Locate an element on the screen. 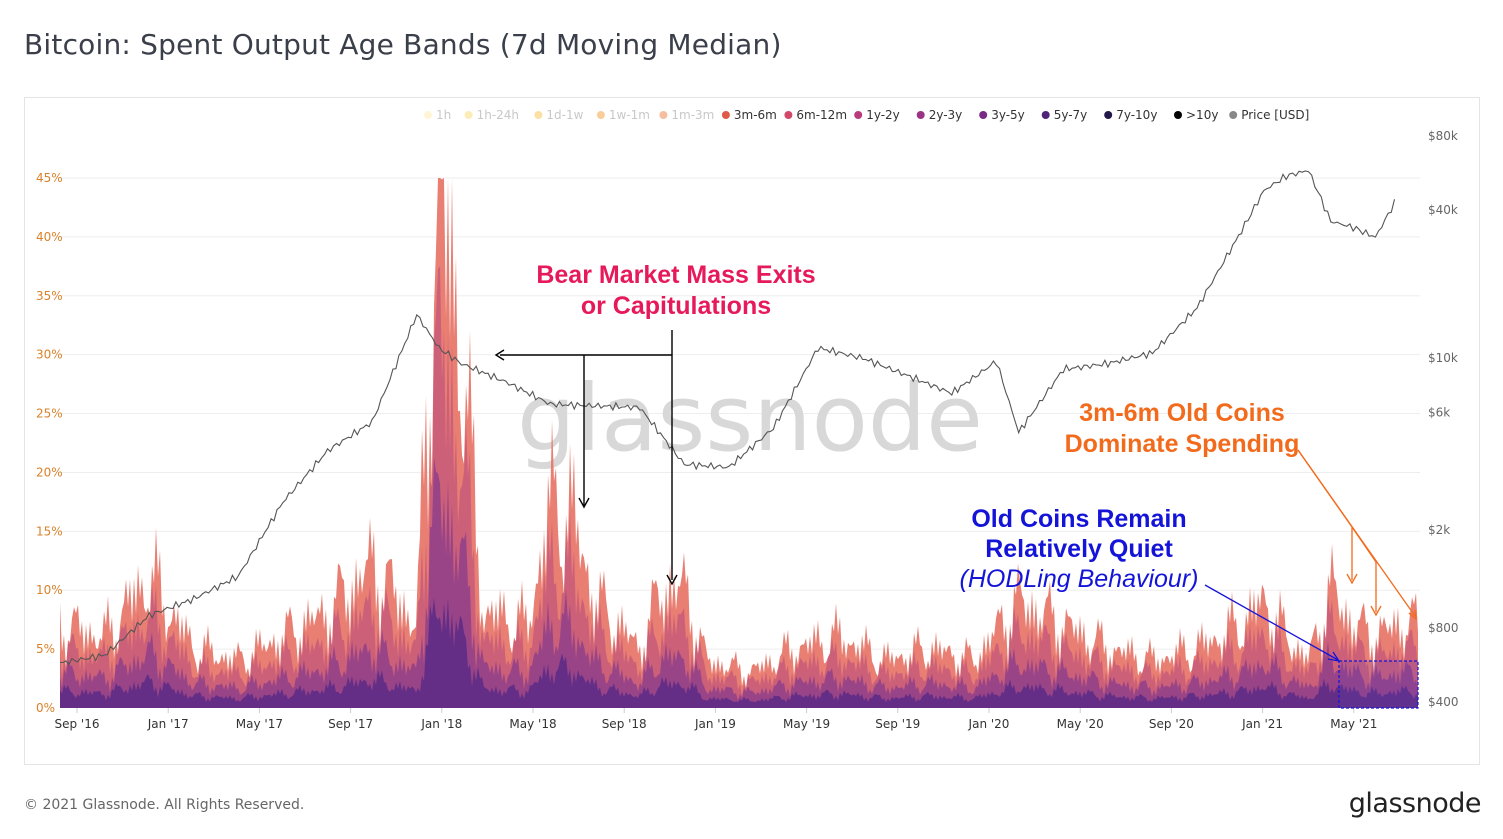 The width and height of the screenshot is (1503, 839). left-tick-label: 35% is located at coordinates (49, 296).